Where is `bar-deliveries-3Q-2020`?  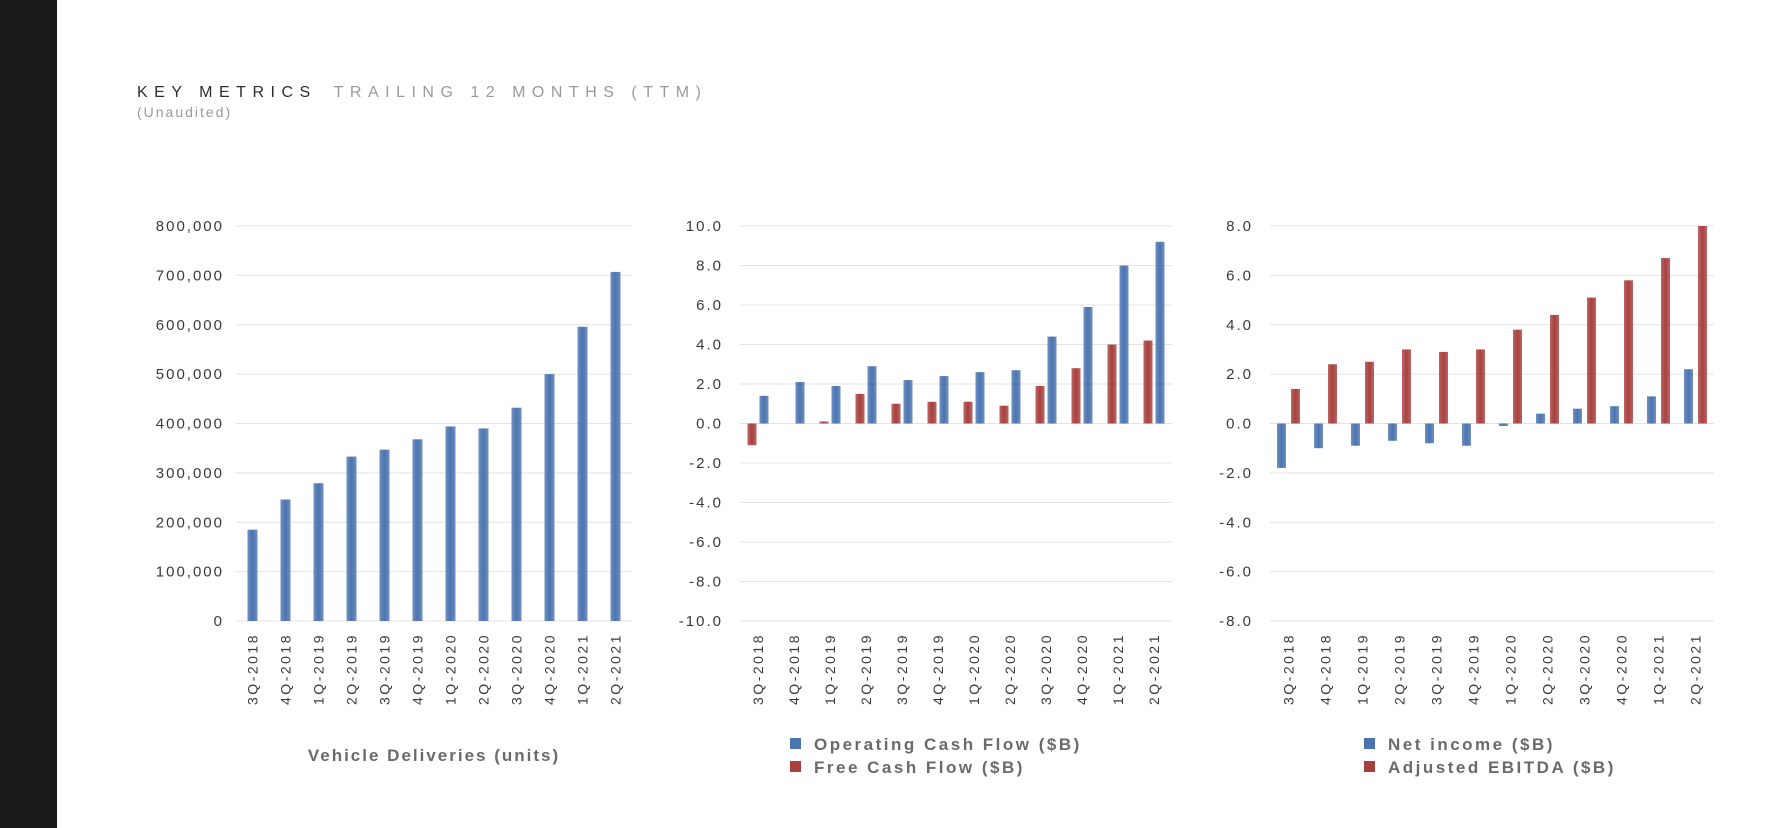 bar-deliveries-3Q-2020 is located at coordinates (516, 514).